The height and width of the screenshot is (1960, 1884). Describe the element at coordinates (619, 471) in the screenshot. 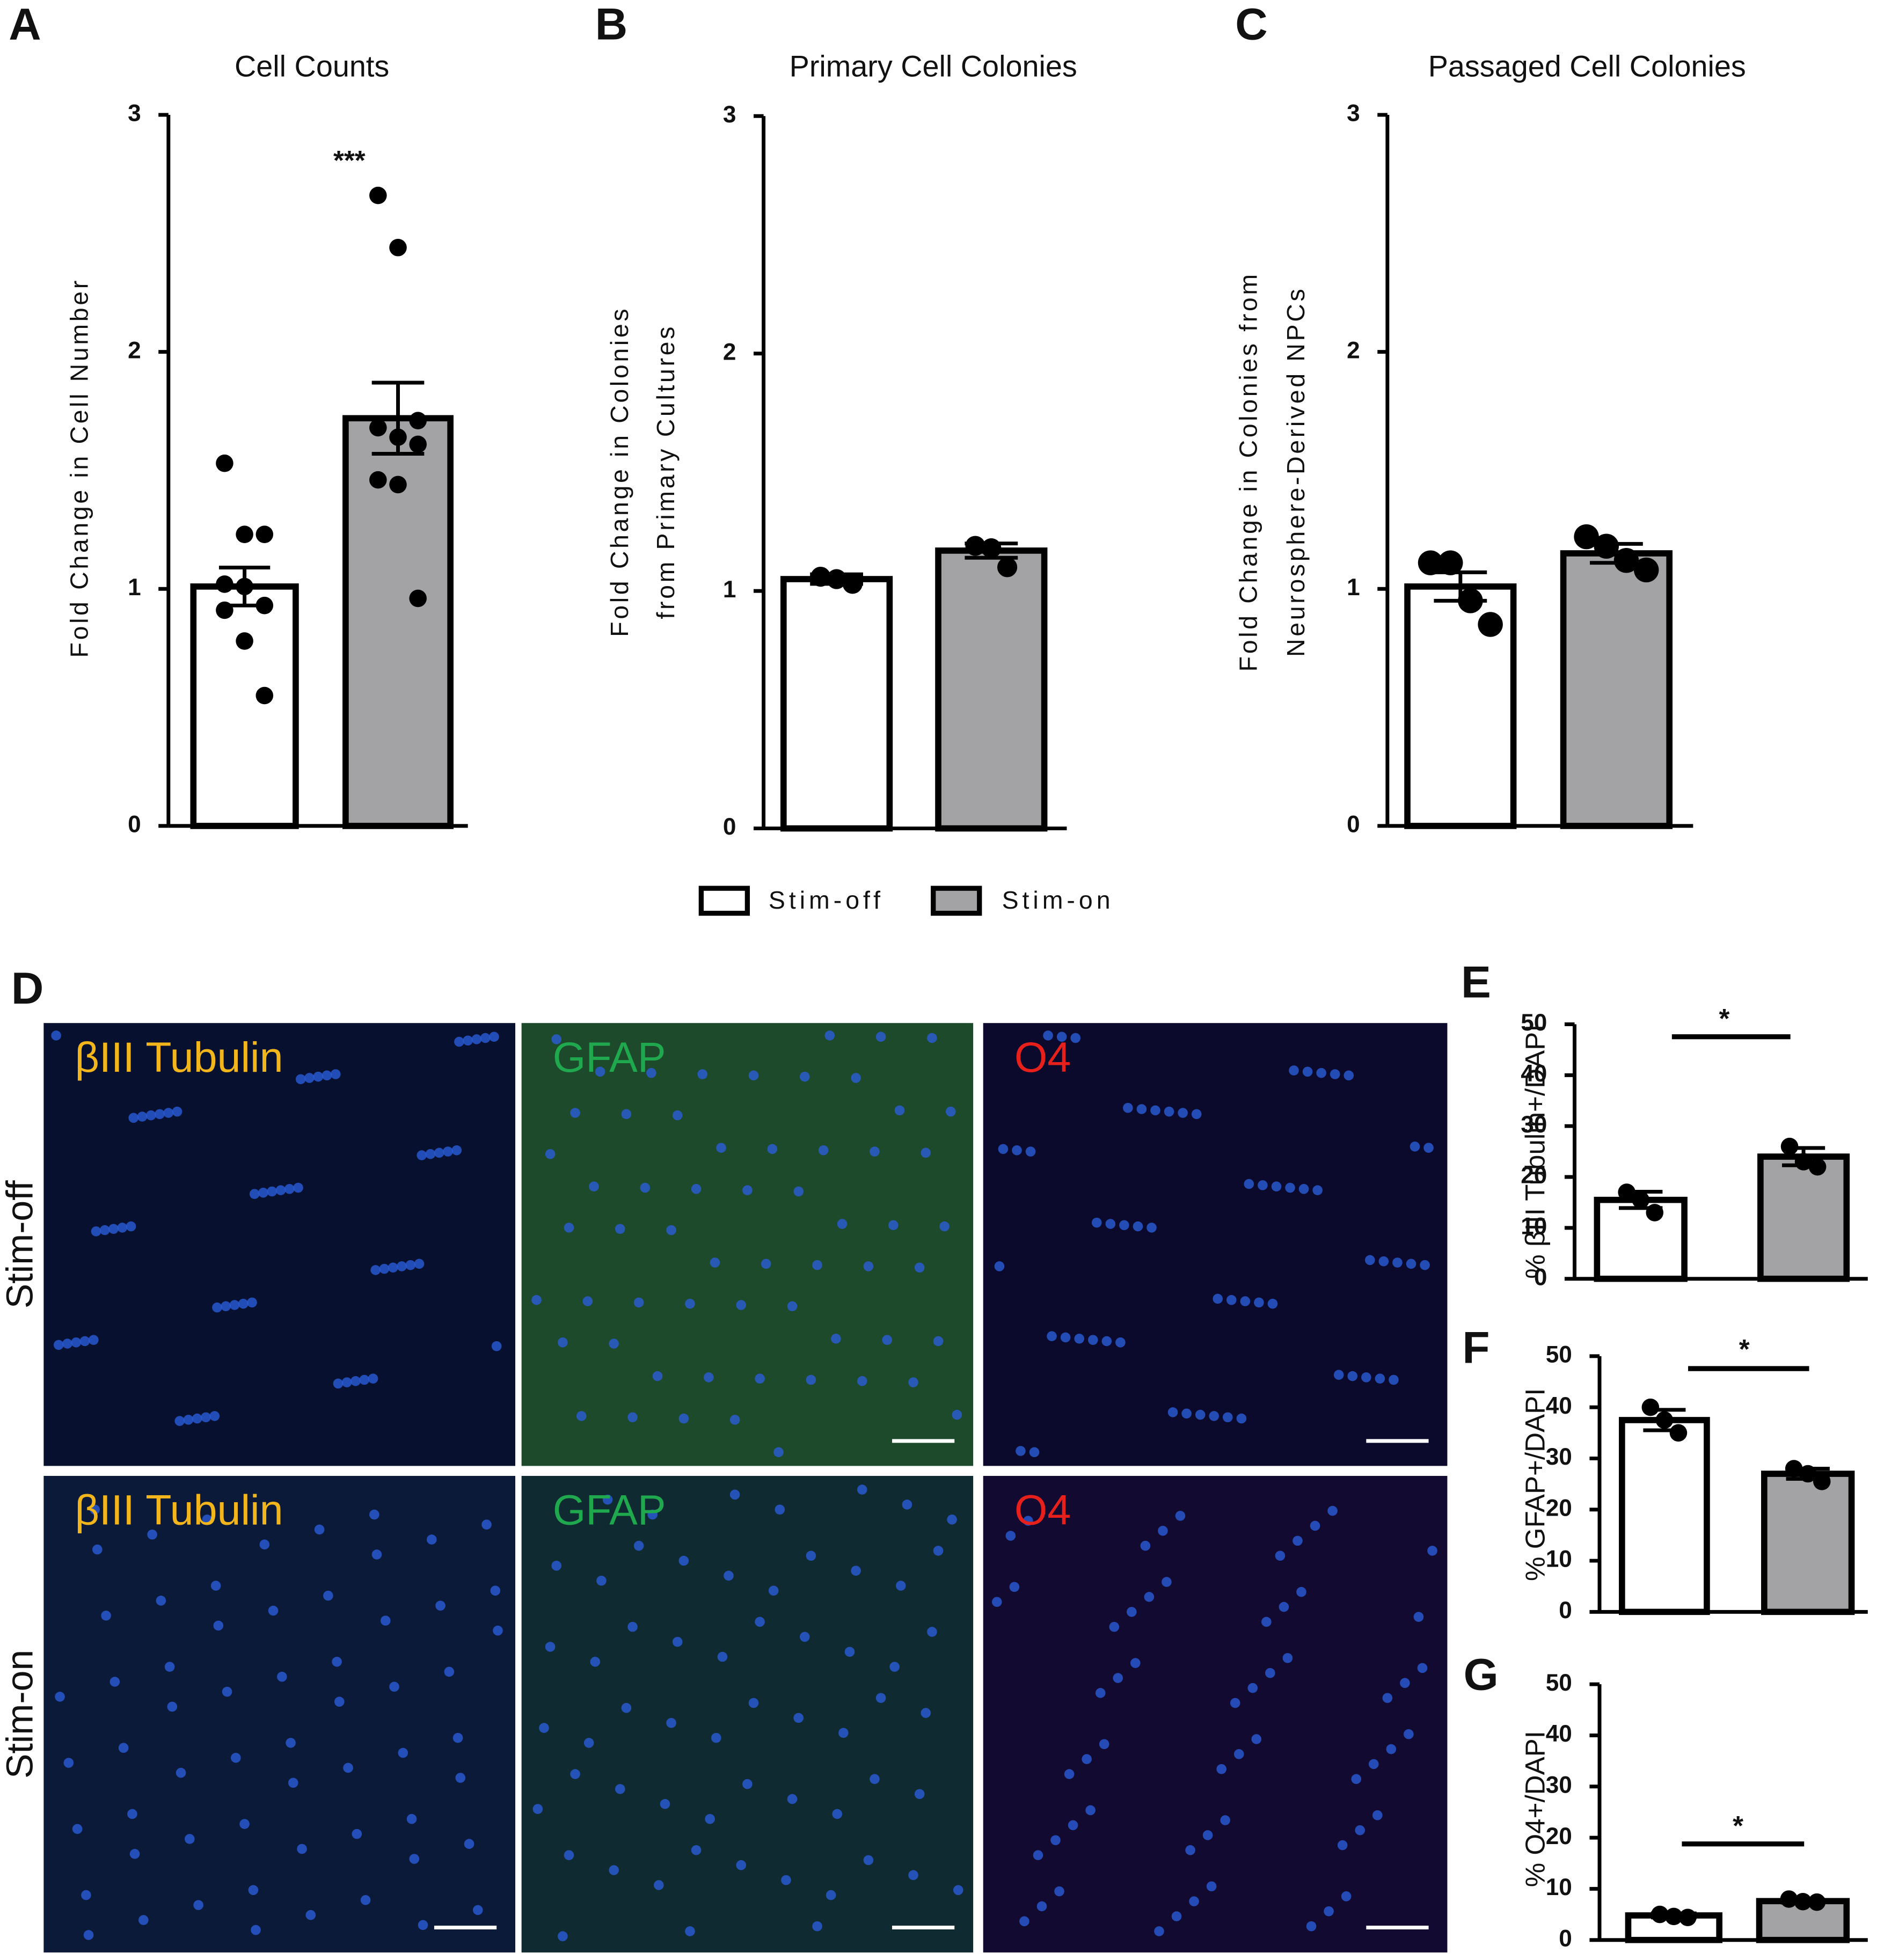

I see `y-axis-label: Fold Change in Colonies` at that location.